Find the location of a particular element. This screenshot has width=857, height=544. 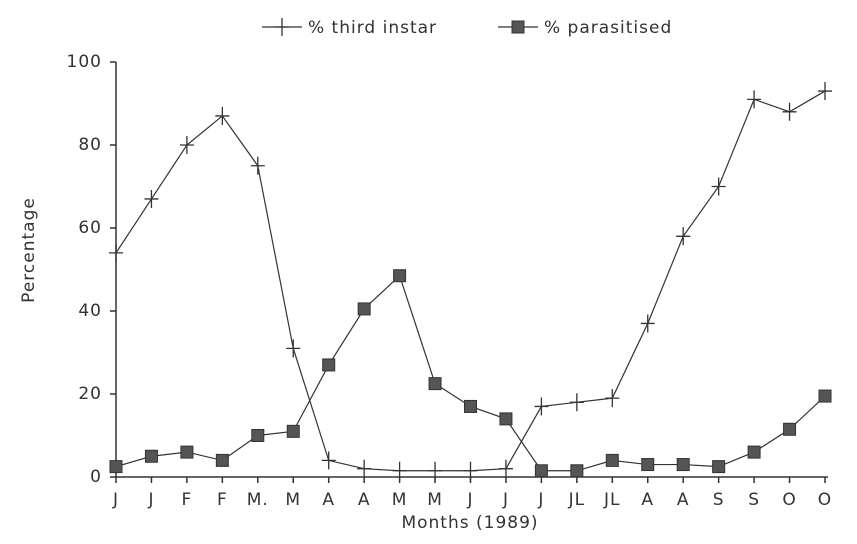

y-tick-label: 60 is located at coordinates (90, 228).